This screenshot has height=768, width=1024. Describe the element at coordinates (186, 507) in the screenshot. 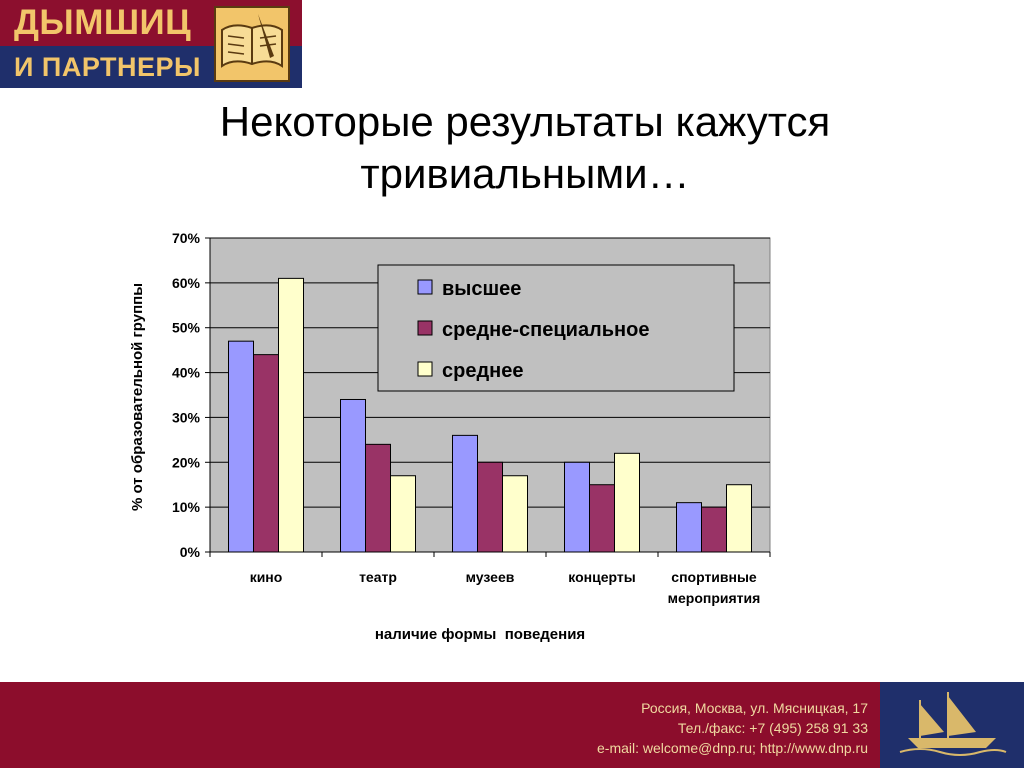

I see `y-tick-label: 10%` at that location.